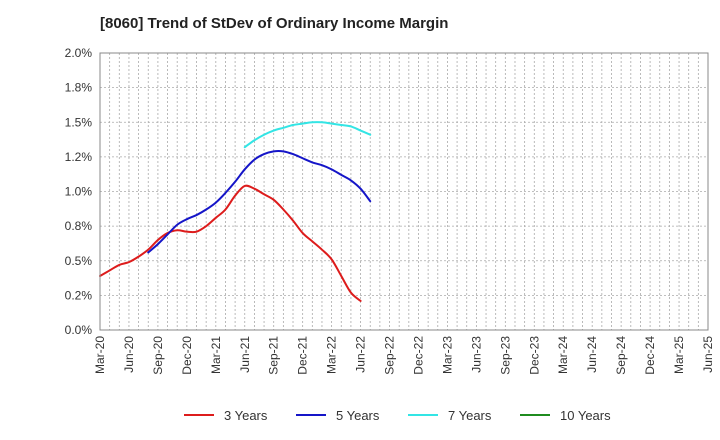 This screenshot has height=440, width=720. I want to click on x-tick-label: Mar-21, so click(216, 355).